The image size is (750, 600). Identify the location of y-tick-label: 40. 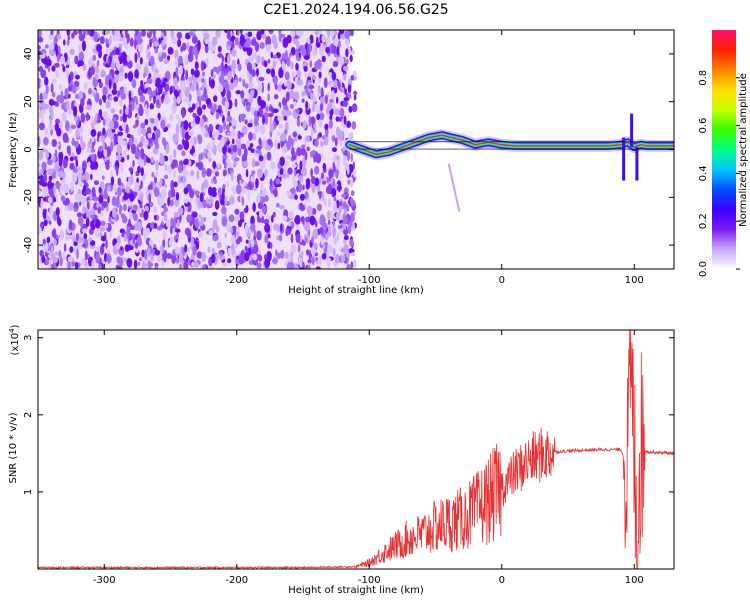
(28, 54).